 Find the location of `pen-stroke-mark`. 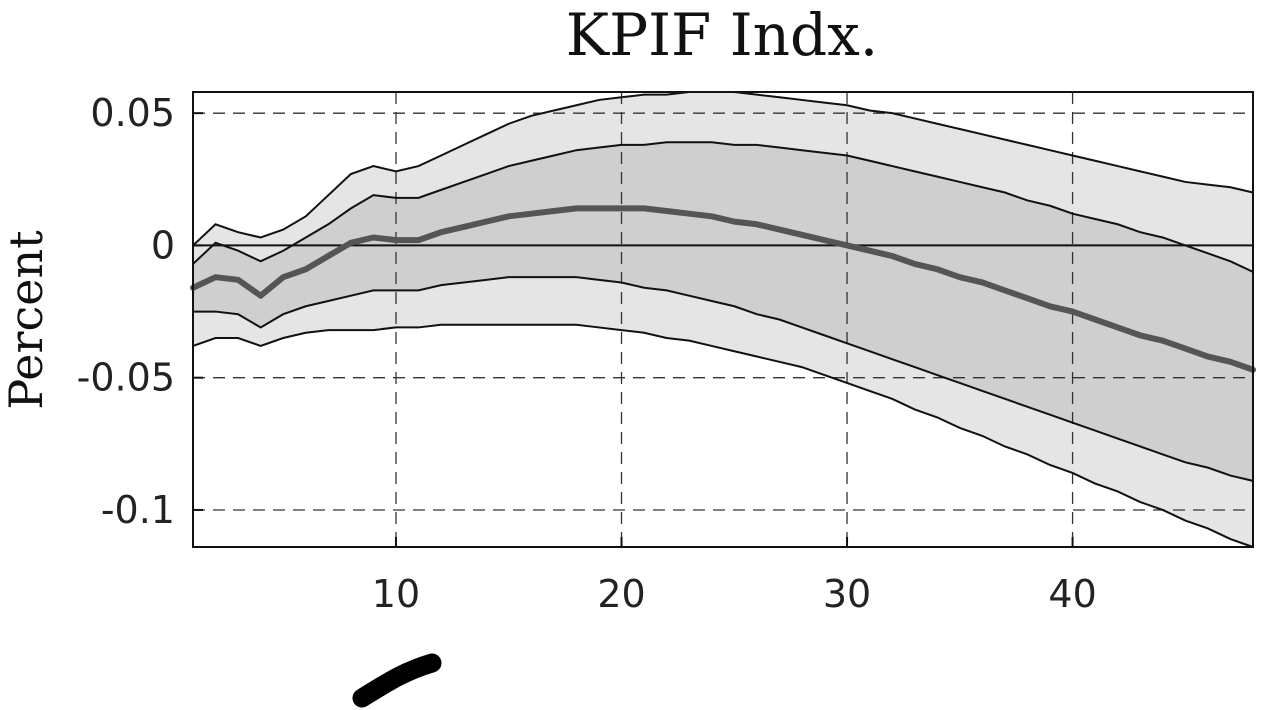

pen-stroke-mark is located at coordinates (397, 680).